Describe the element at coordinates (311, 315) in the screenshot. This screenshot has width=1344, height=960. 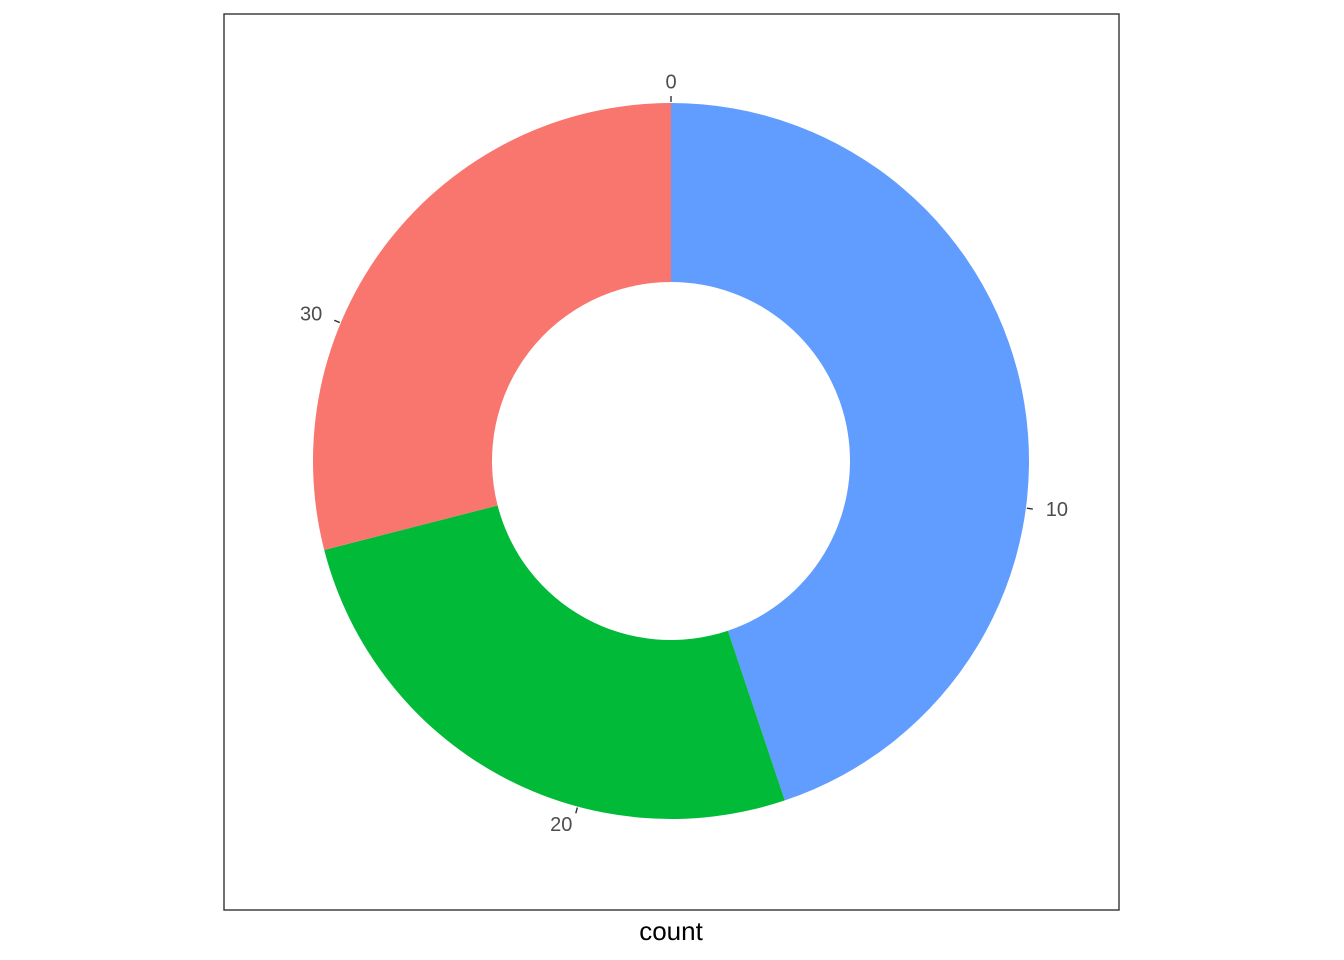
I see `r-tick-label-3: 30` at that location.